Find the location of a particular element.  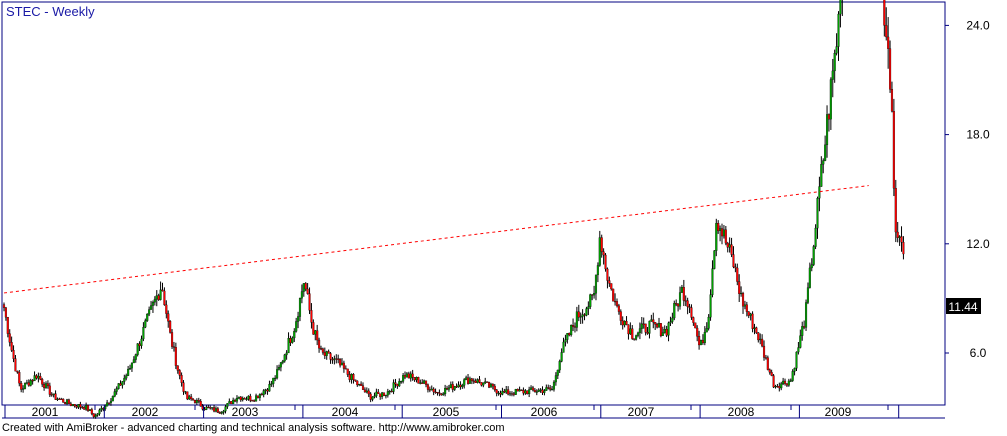

x-axis: 2001 2002 2003 2004 2005 2006 2007 2008 2009 is located at coordinates (452, 412).